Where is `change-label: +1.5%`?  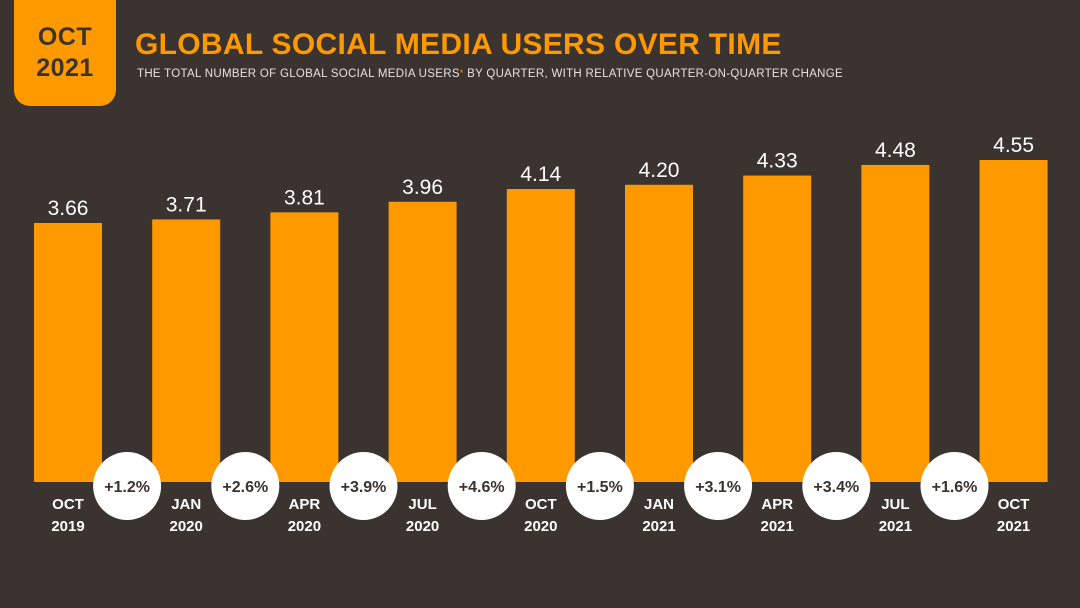 change-label: +1.5% is located at coordinates (600, 487).